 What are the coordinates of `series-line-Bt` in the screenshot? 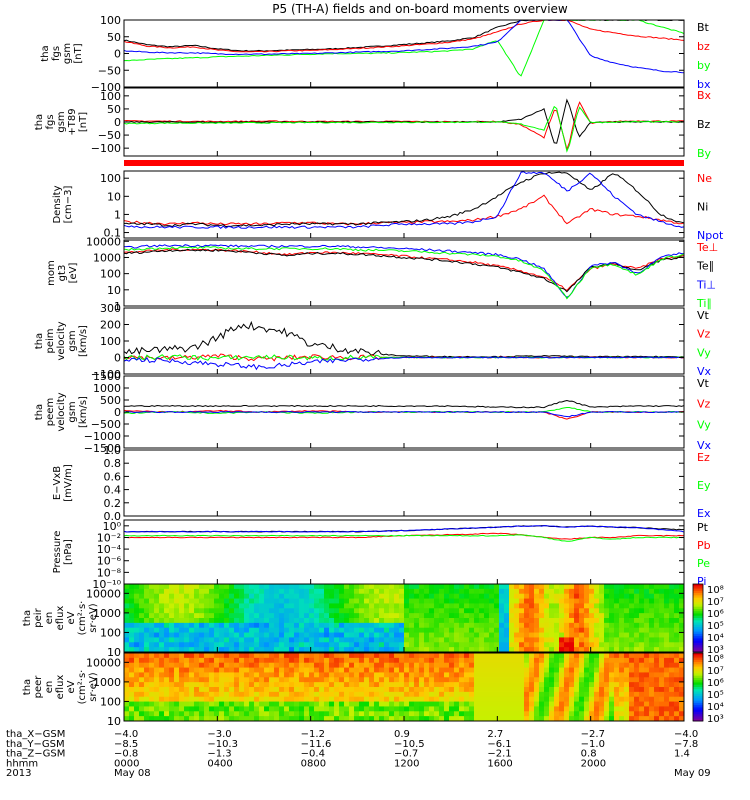 It's located at (404, 36).